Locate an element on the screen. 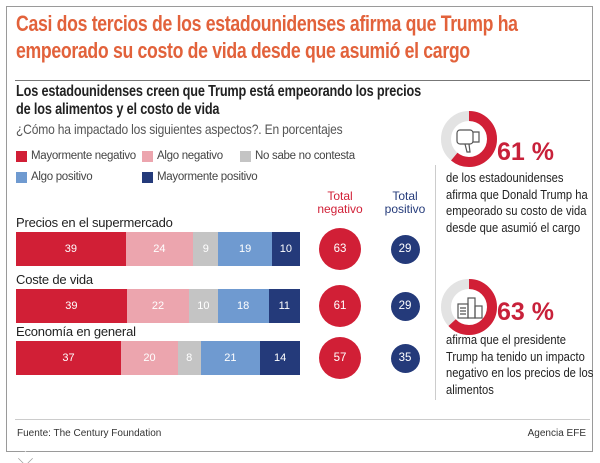  bar-row: 37 20 8 21 14 is located at coordinates (158, 358).